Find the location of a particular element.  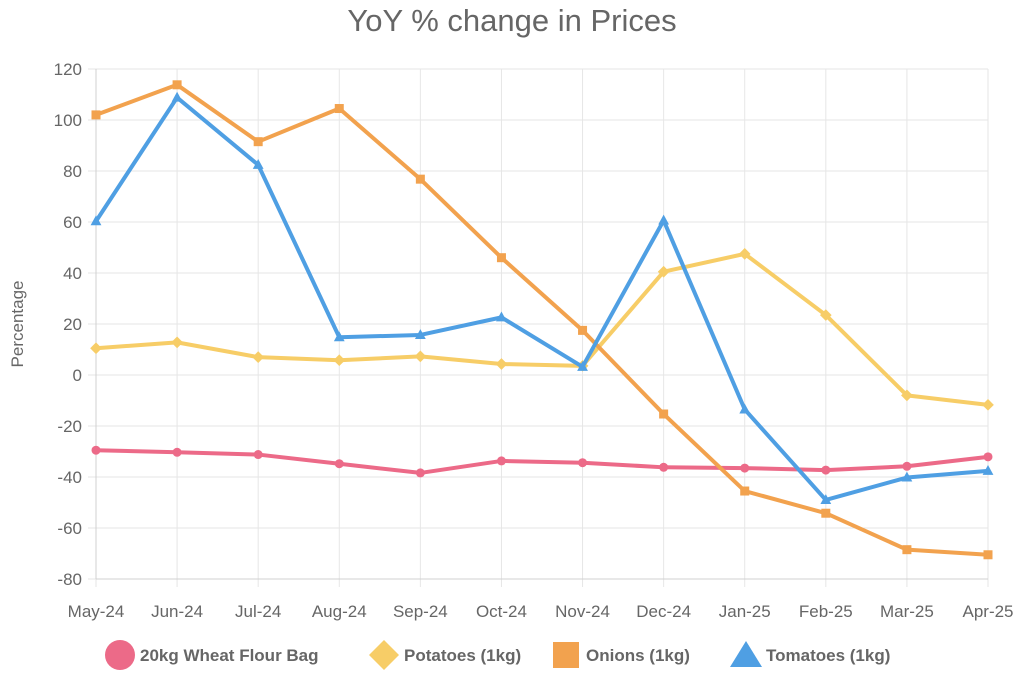

x-tick-label: Feb-25 is located at coordinates (826, 611).